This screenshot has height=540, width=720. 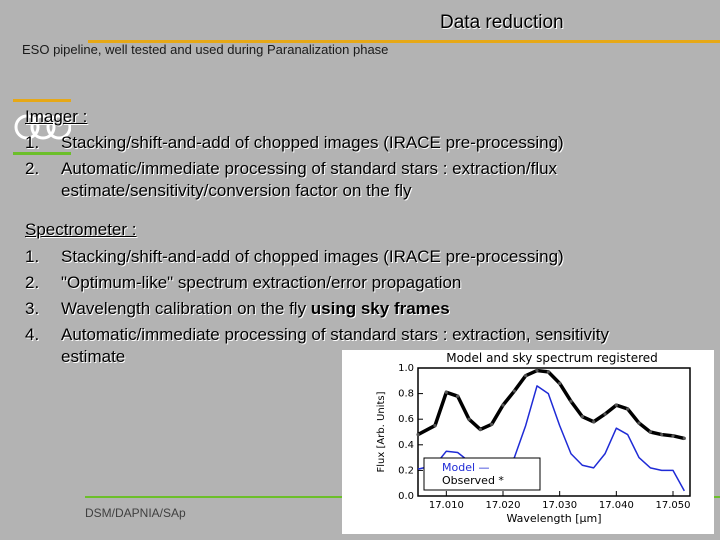 I want to click on x-tick-label: 17.030, so click(x=559, y=505).